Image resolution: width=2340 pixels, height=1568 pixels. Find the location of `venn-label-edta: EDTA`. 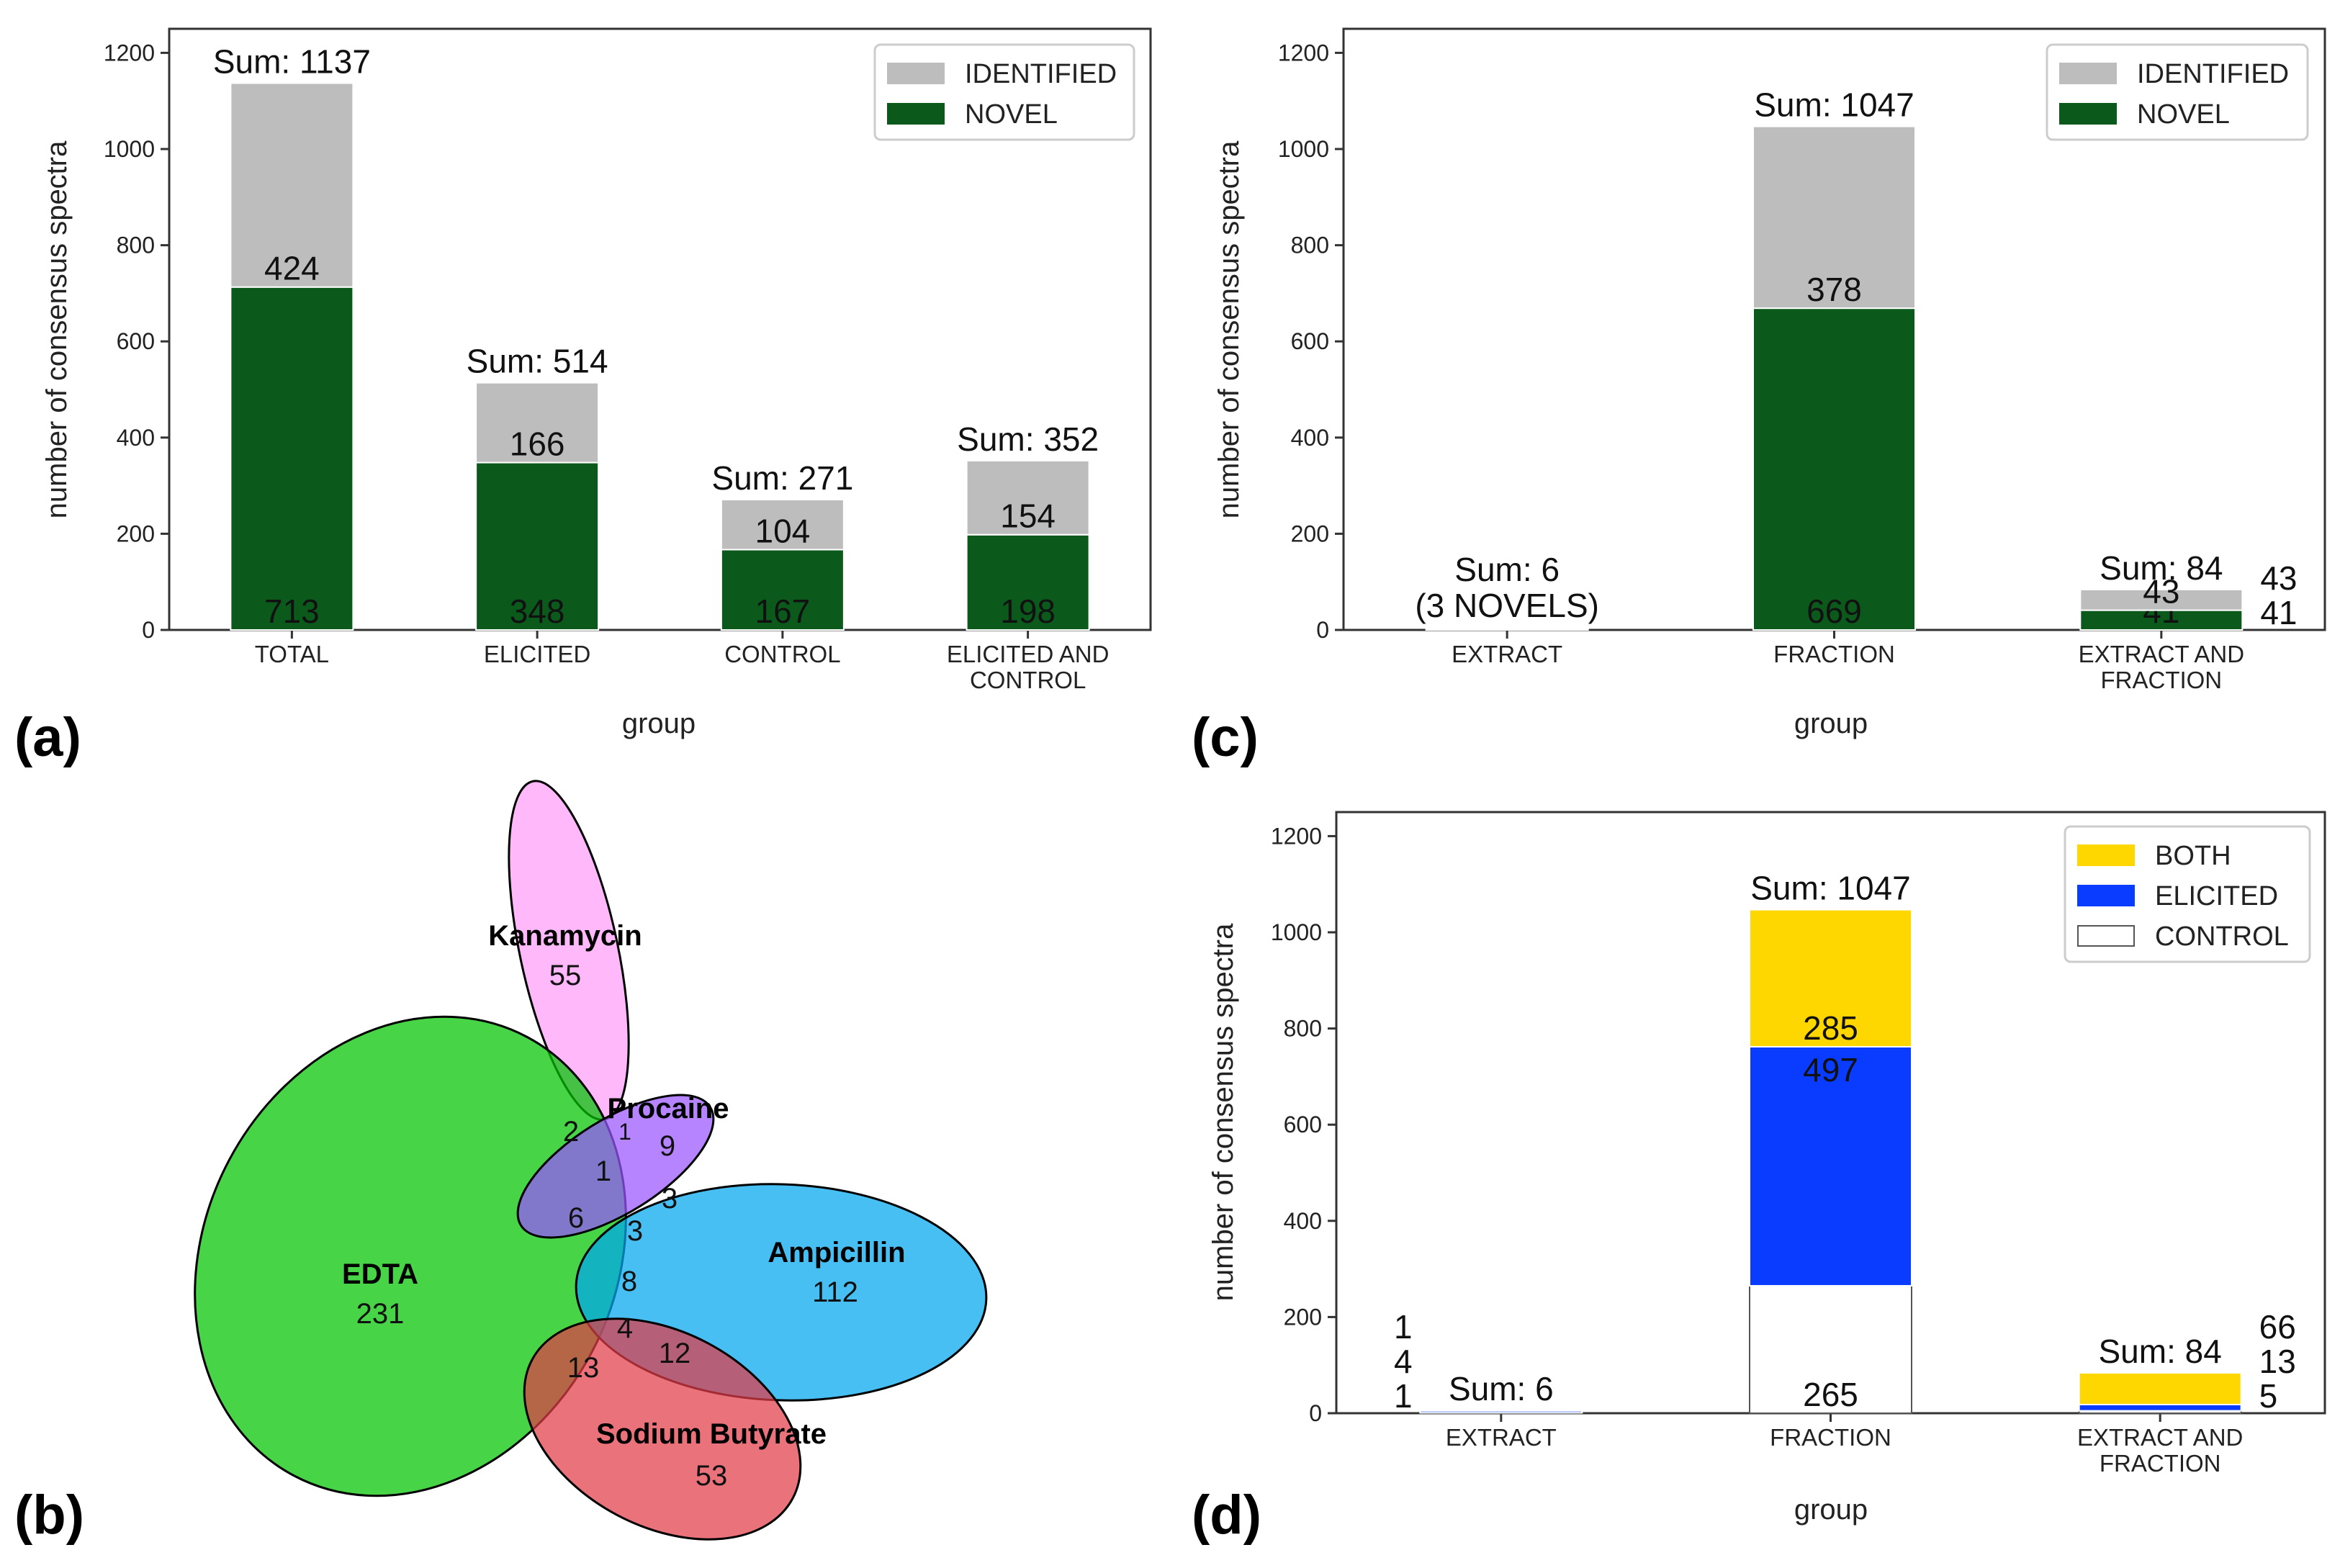

venn-label-edta: EDTA is located at coordinates (380, 1274).